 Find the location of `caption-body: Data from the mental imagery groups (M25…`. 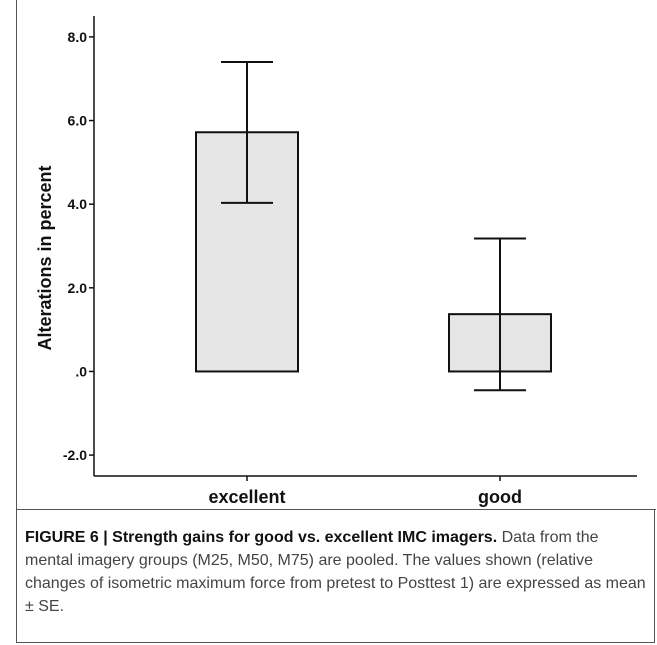

caption-body: Data from the mental imagery groups (M25… is located at coordinates (335, 572).